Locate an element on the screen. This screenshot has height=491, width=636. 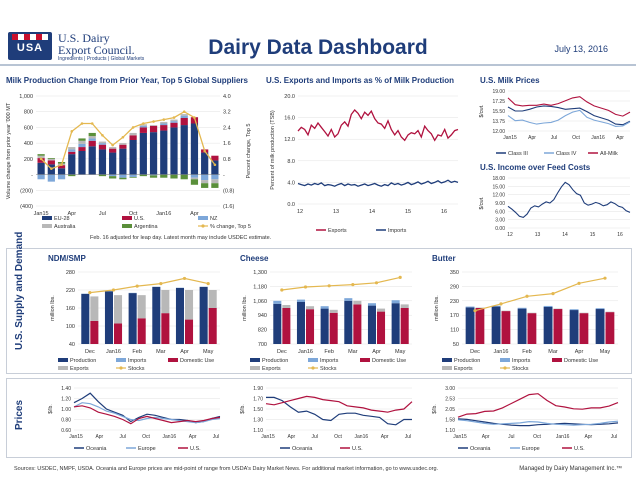
y-tick-label: 400 is located at coordinates (28, 144).